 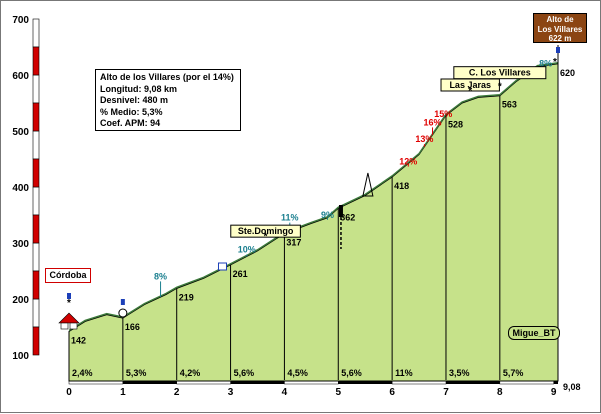 I want to click on slope-annotation-label: 16%, so click(x=433, y=122).